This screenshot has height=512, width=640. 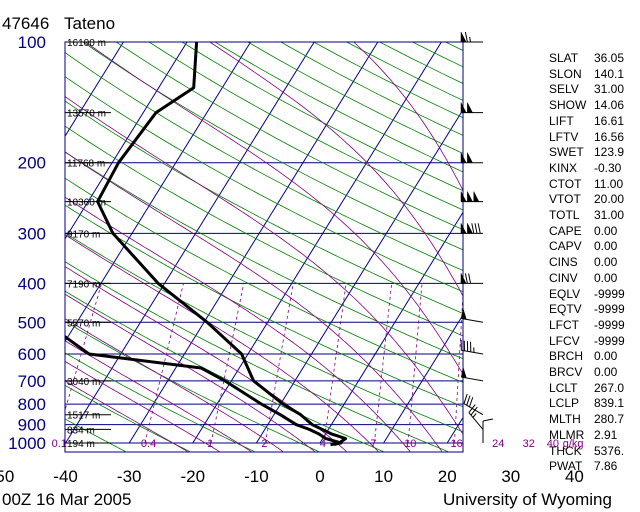 I want to click on index-value: 2.91, so click(x=606, y=434).